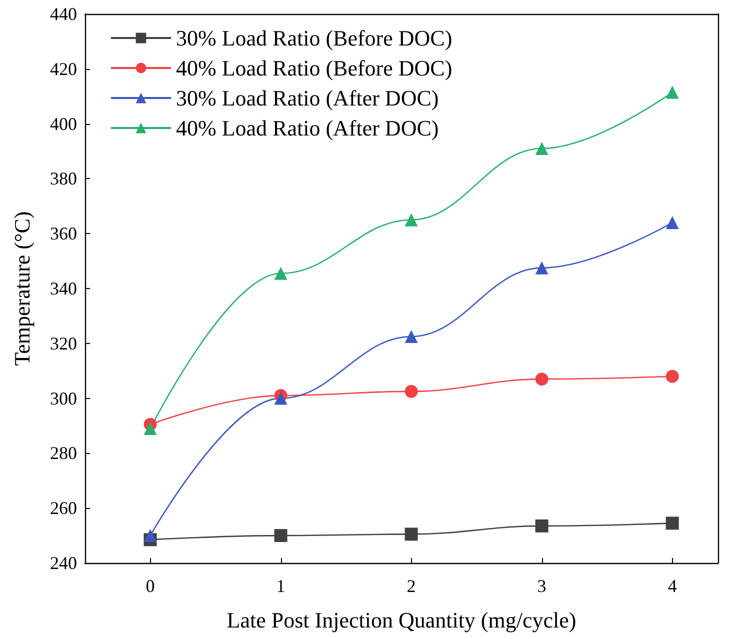 The image size is (734, 639). I want to click on y-tick-label: 400, so click(63, 124).